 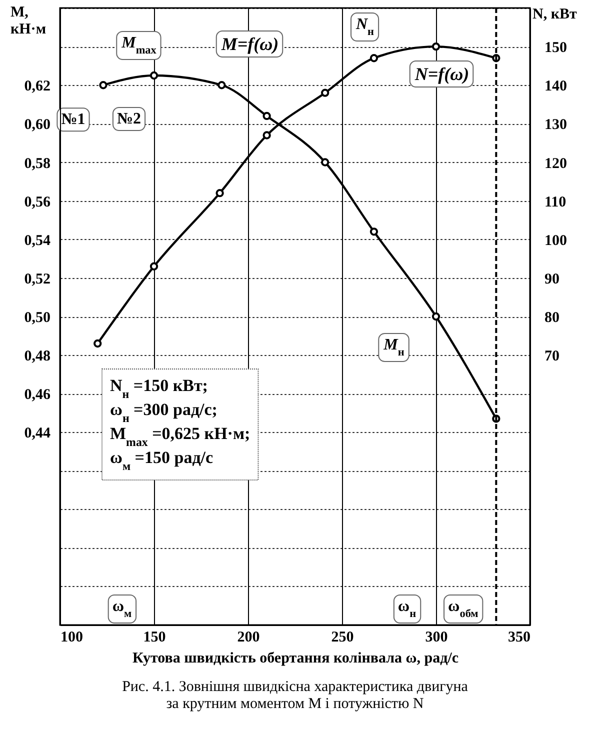 What do you see at coordinates (555, 164) in the screenshot?
I see `y2-tick-label: 120` at bounding box center [555, 164].